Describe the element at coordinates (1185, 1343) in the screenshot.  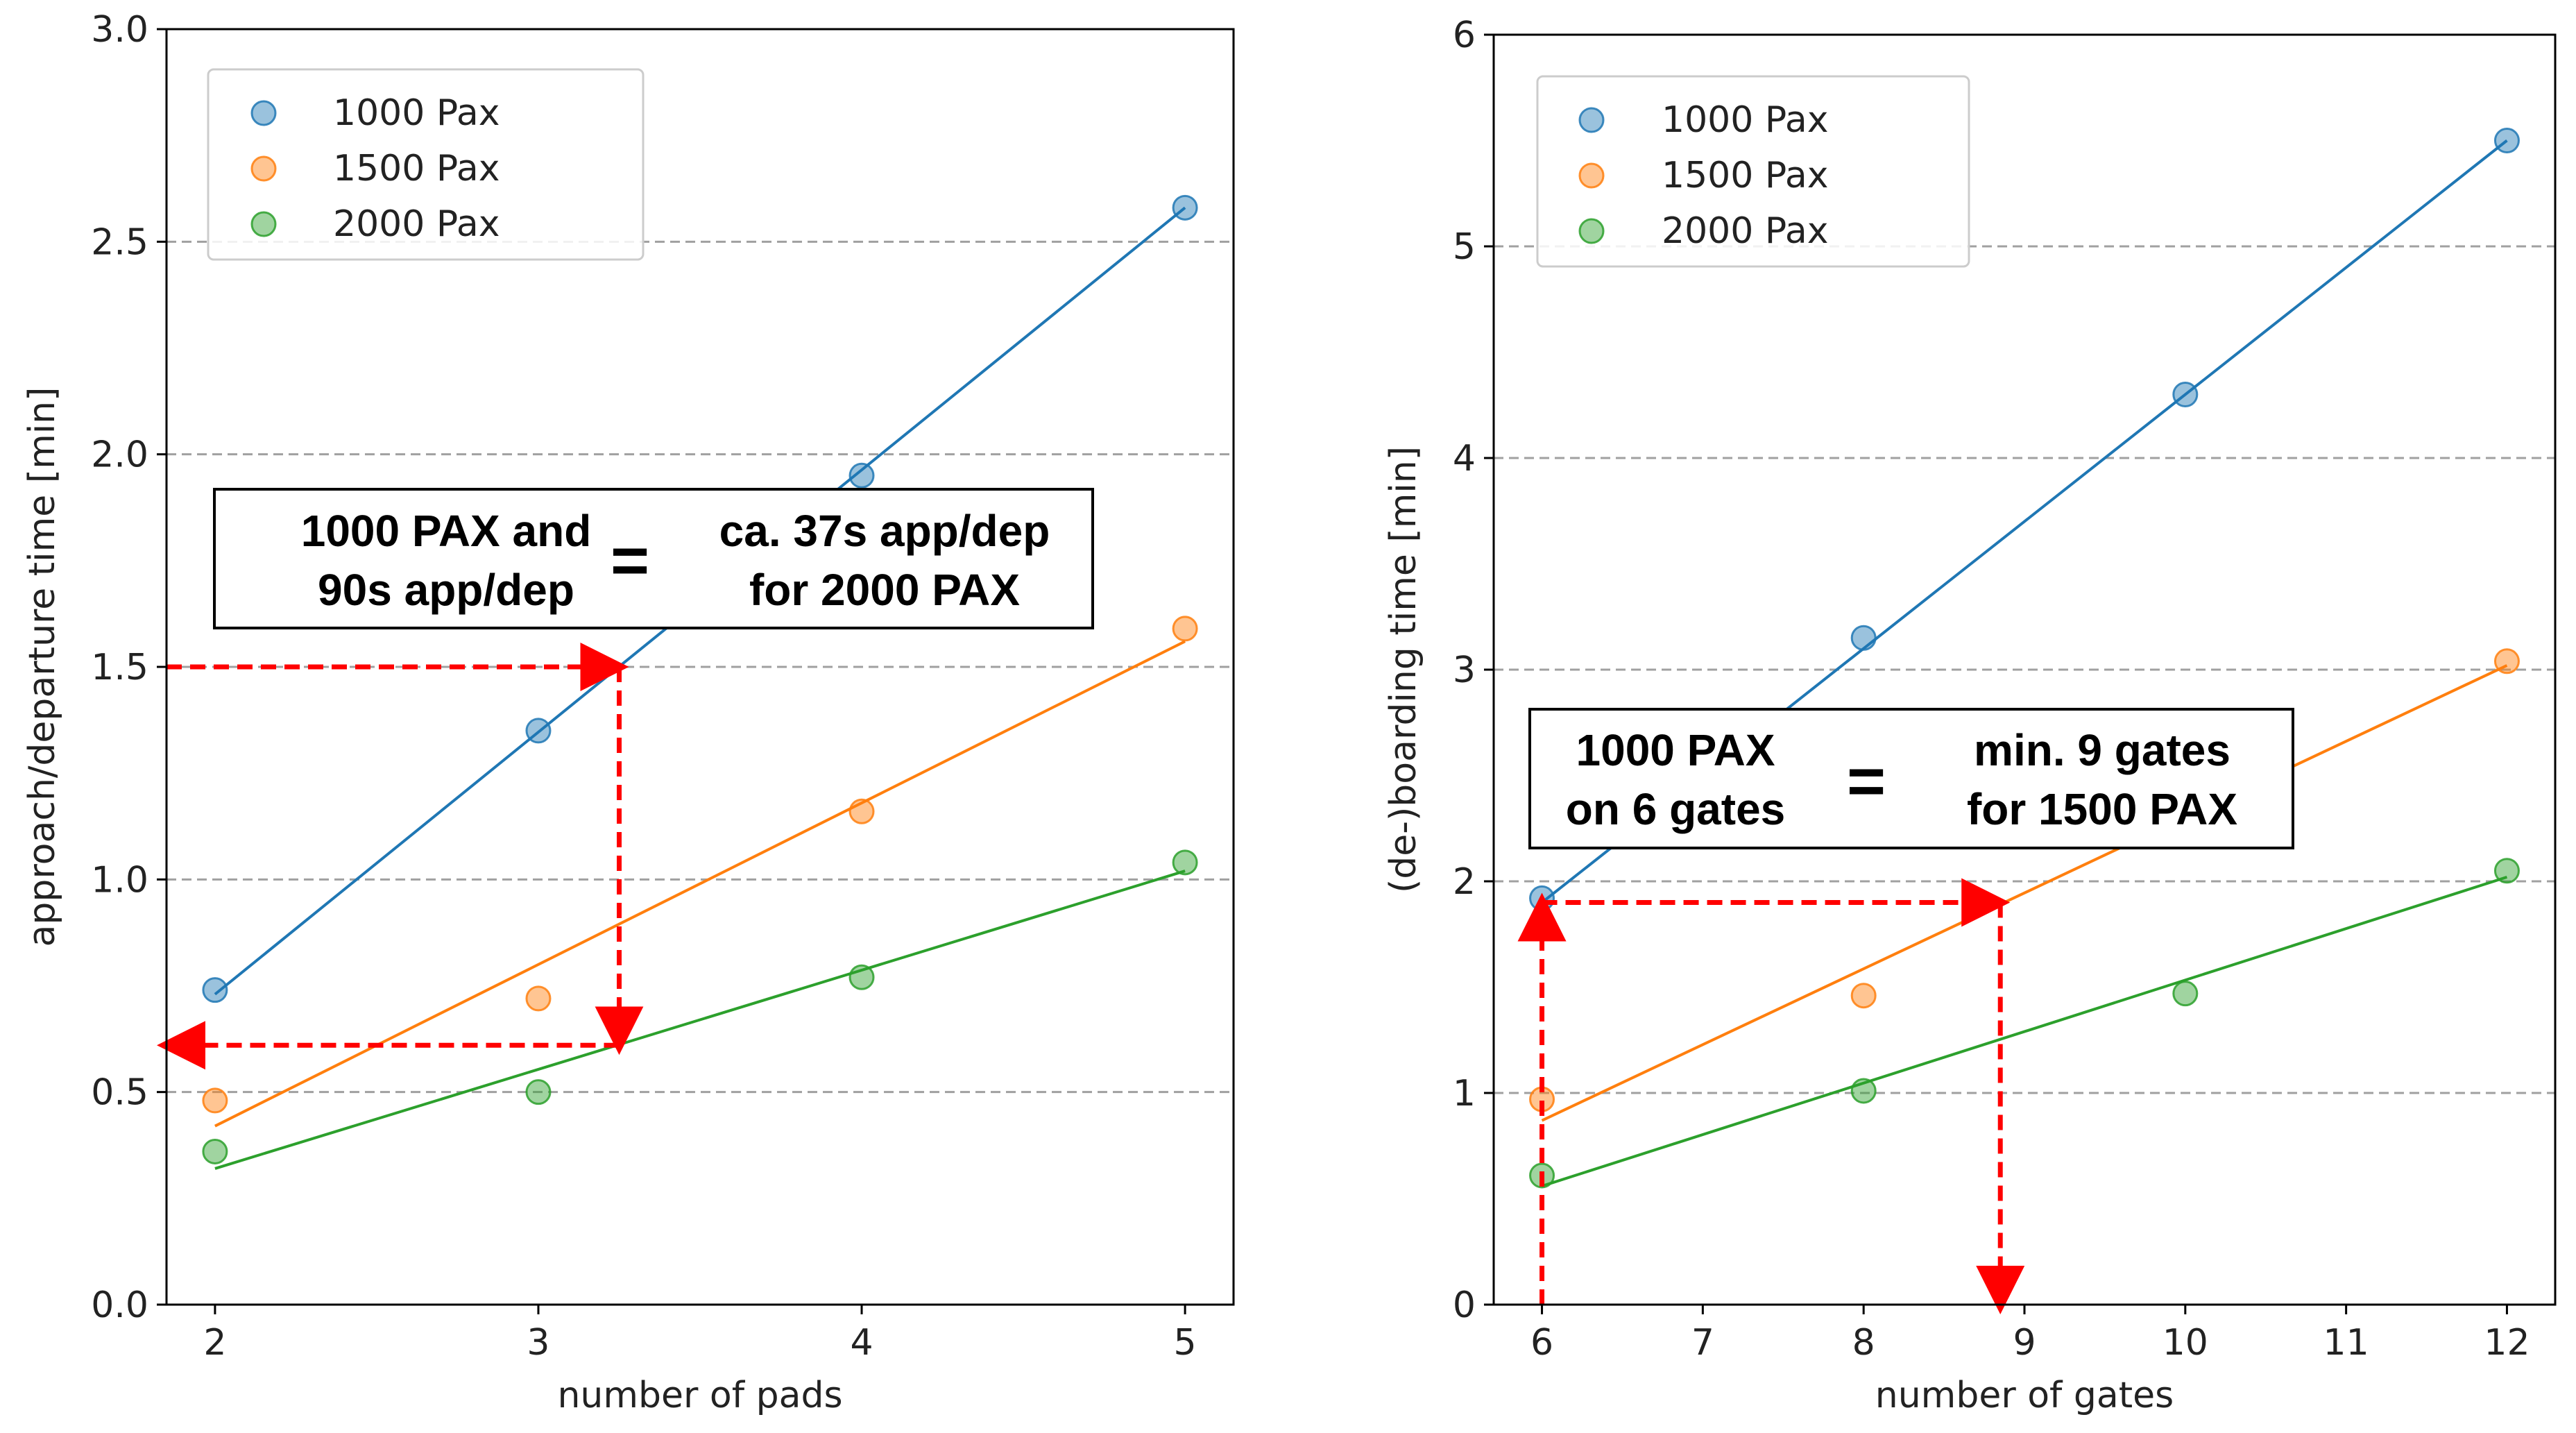
I see `pads-chart-x-tick-label-3: 5` at that location.